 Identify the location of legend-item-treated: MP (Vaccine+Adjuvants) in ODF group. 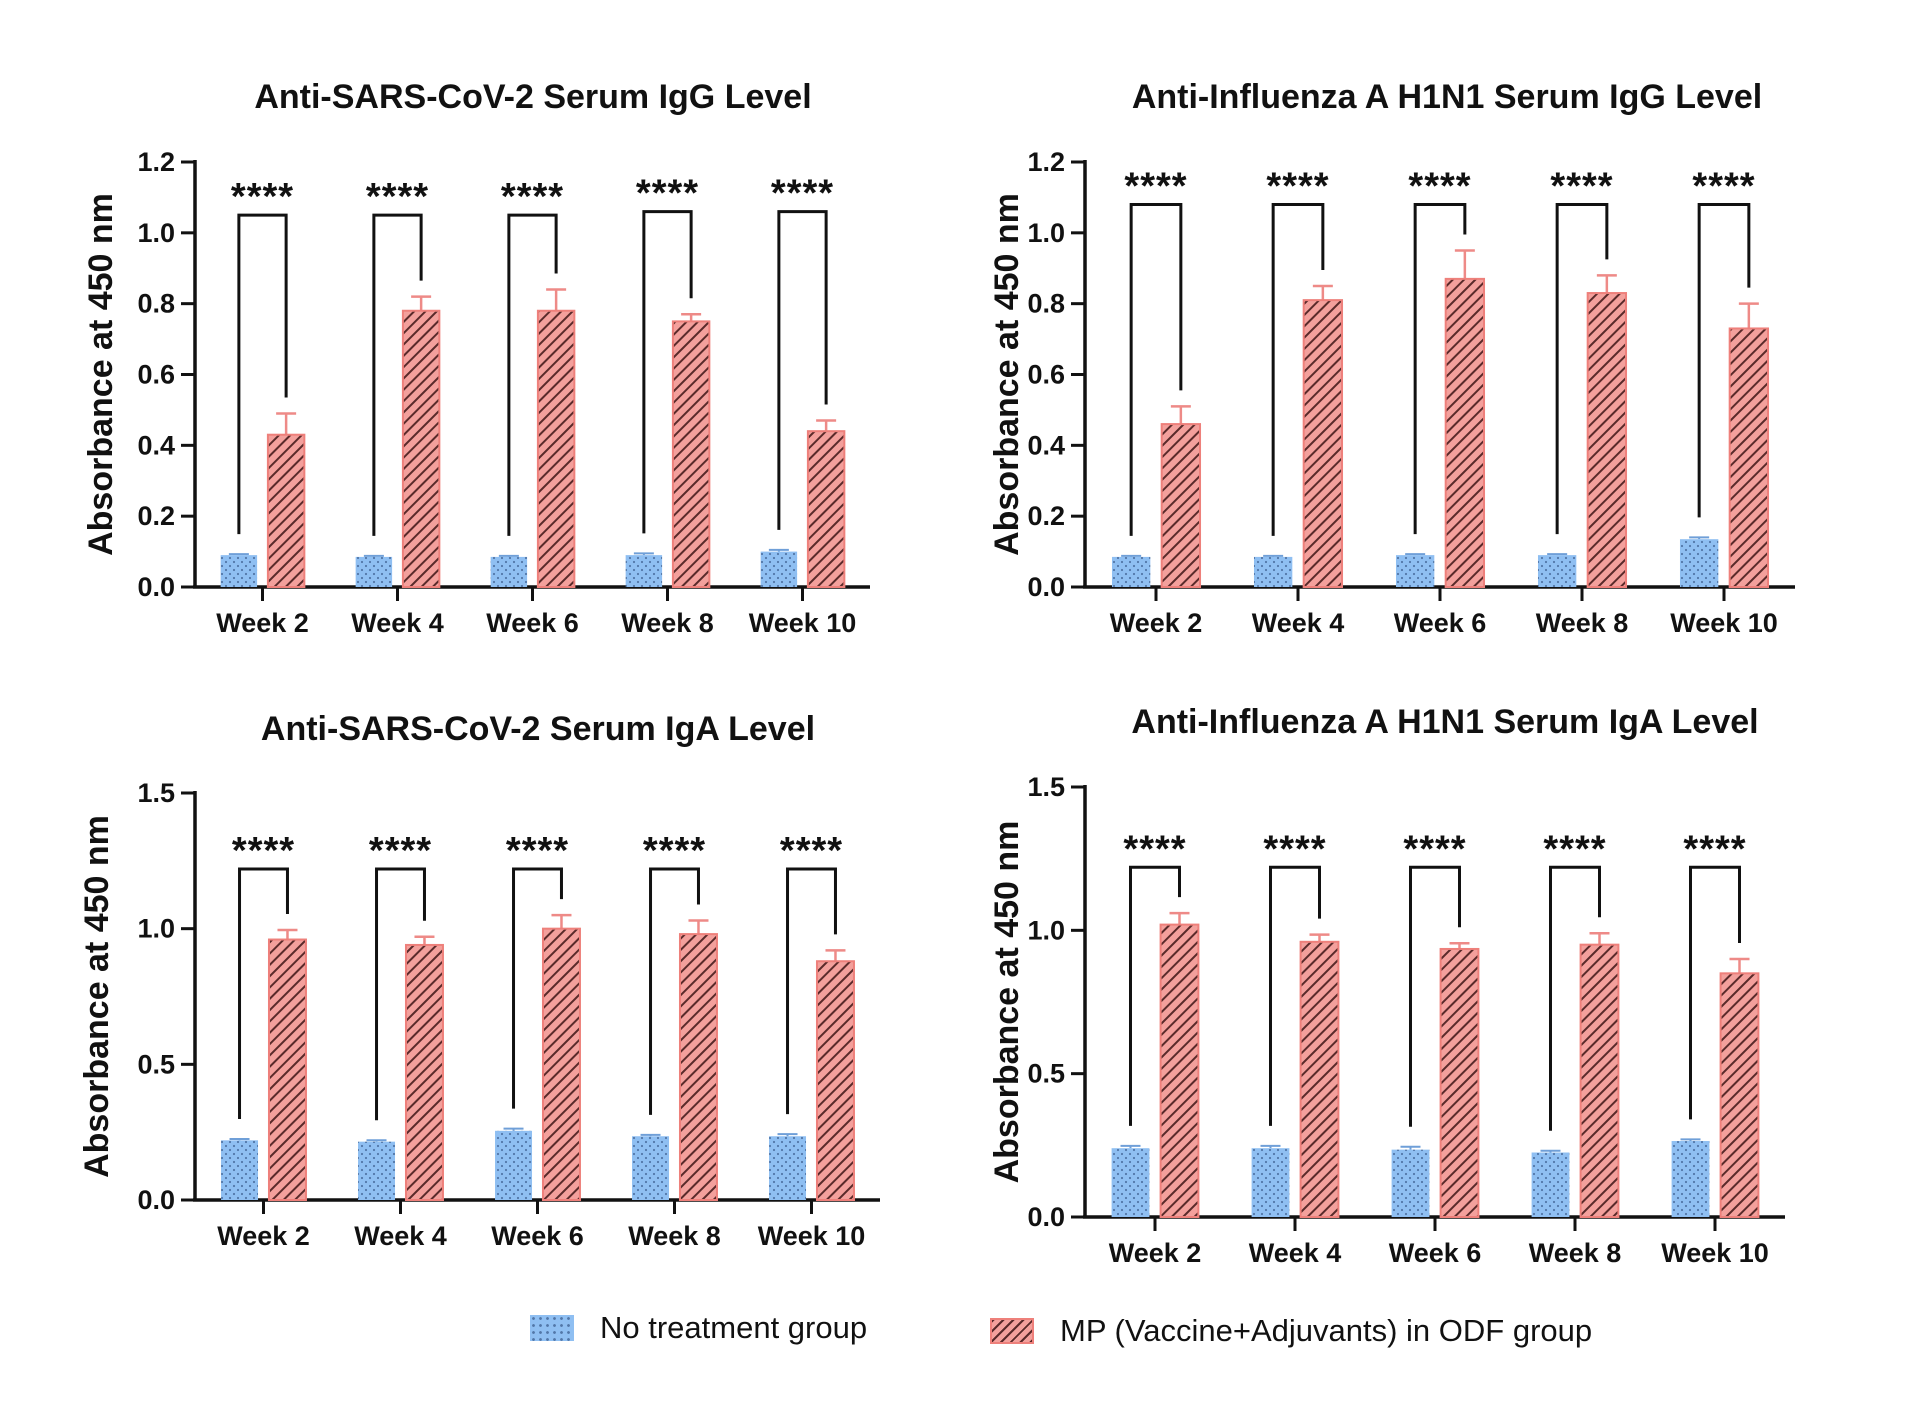
(1291, 1331).